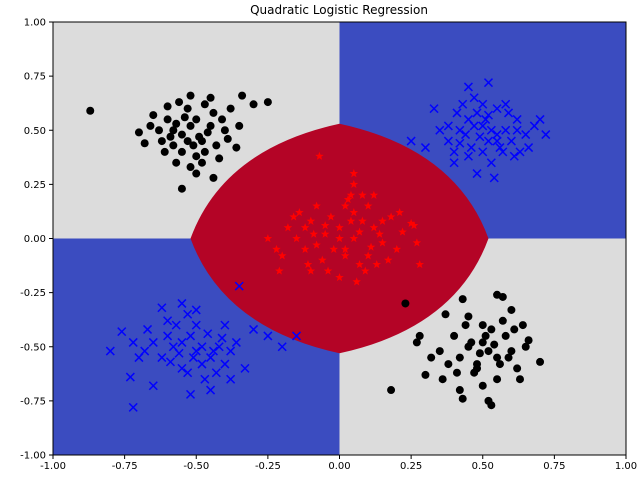  Describe the element at coordinates (33, 293) in the screenshot. I see `y-tick-label: -0.25` at that location.